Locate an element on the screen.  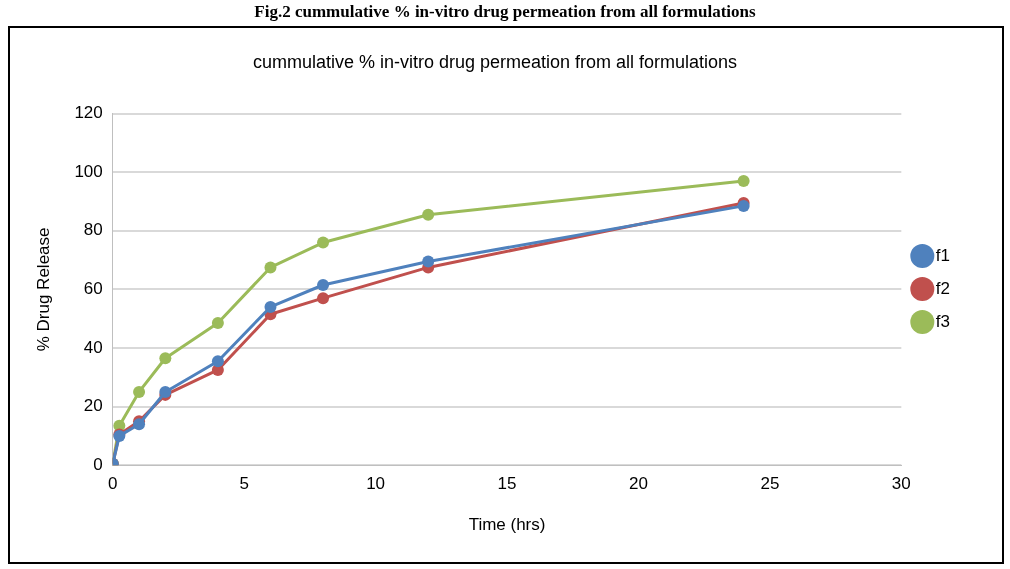
x-tick-label: 30 is located at coordinates (901, 484).